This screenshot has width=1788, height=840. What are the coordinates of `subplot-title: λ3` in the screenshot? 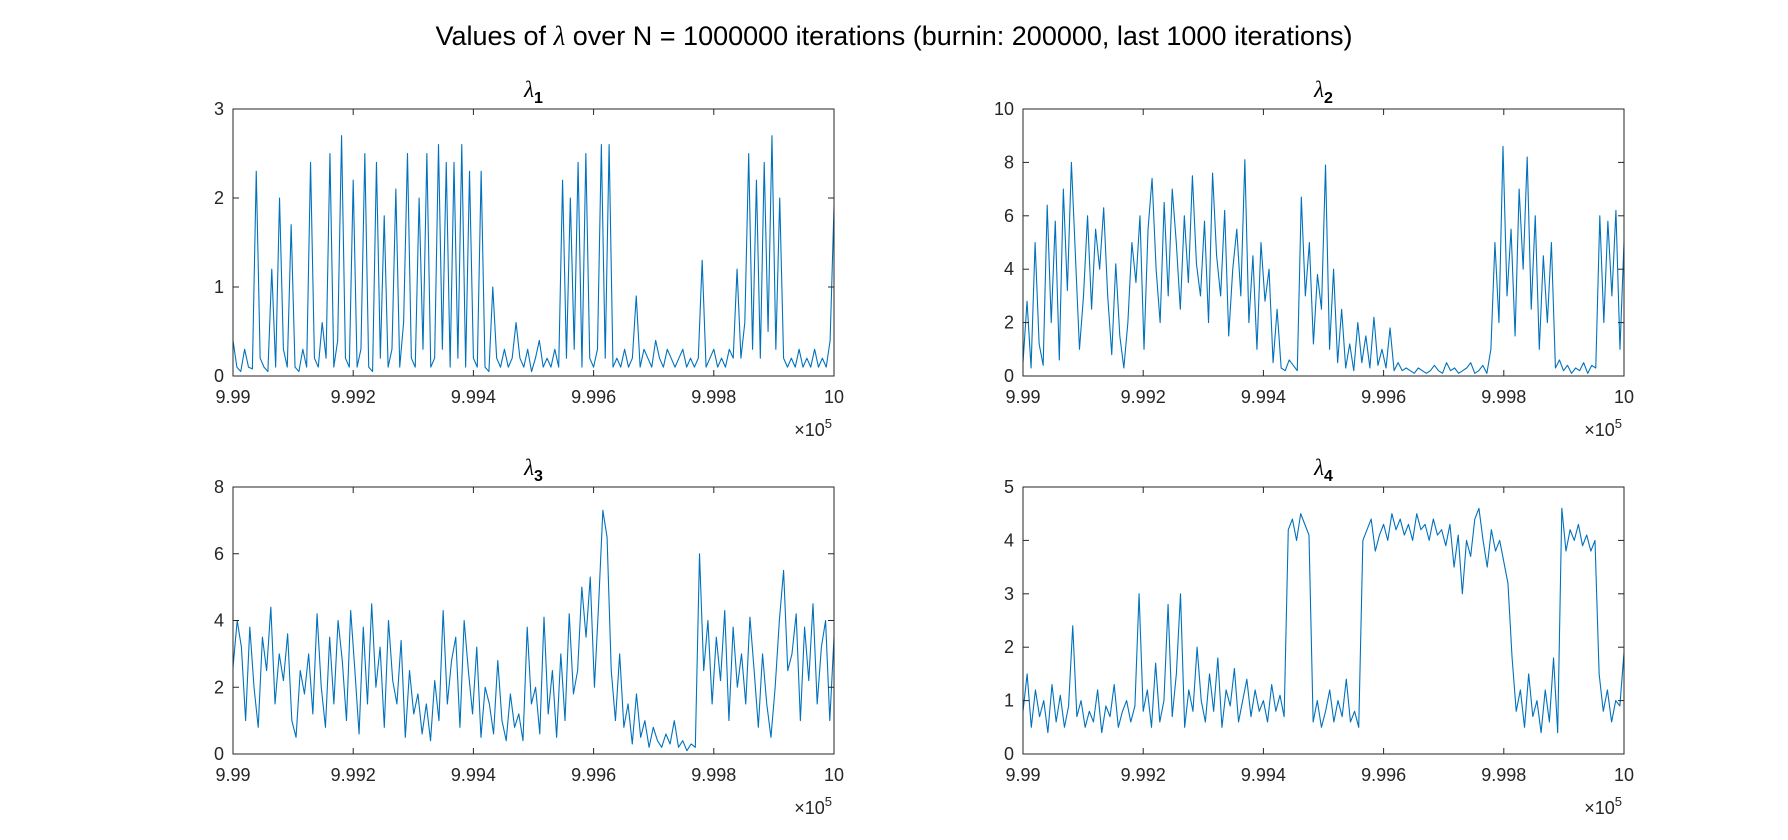 It's located at (533, 470).